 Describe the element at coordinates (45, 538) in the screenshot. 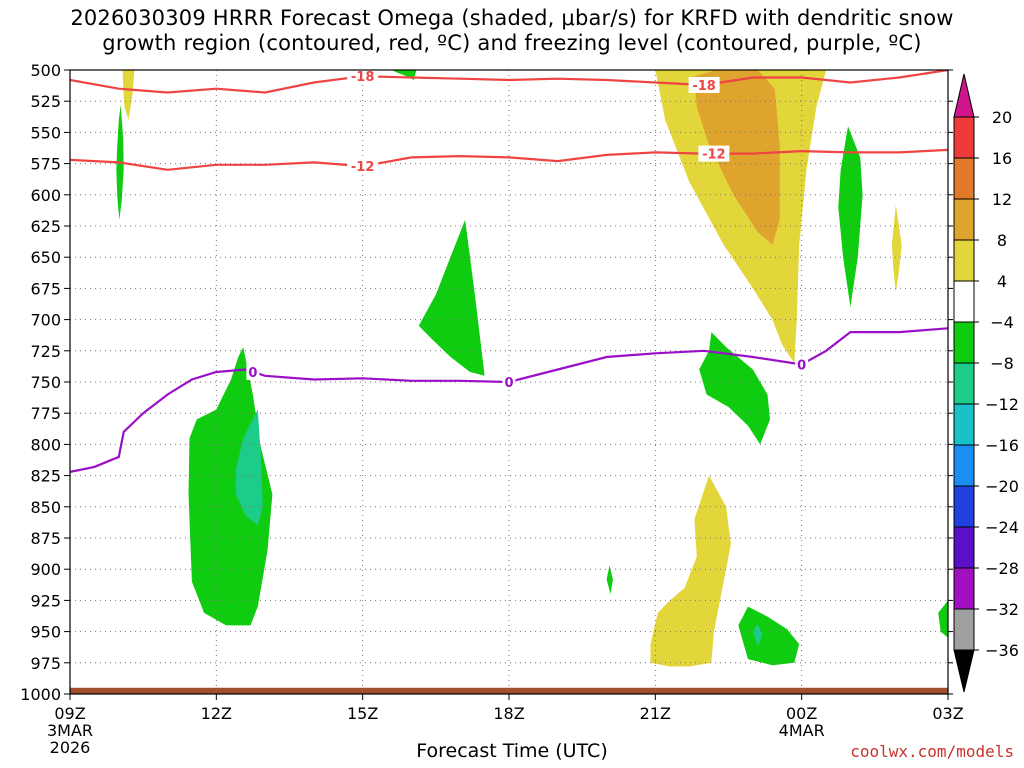

I see `y-tick-label-875: 875` at that location.